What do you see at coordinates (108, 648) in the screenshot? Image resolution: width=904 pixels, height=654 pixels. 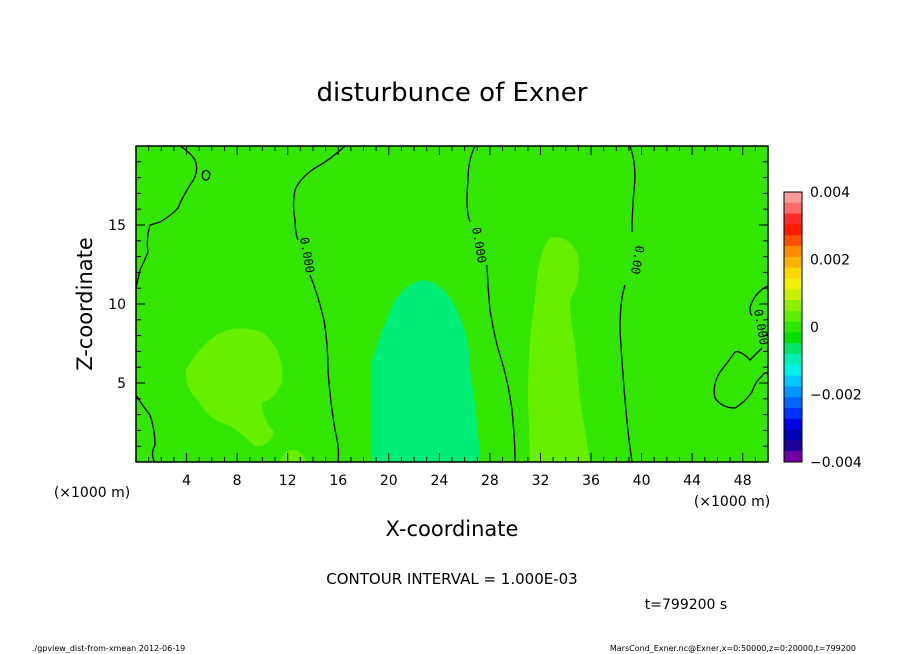 I see `footer-left: ./gpview_dist-from-xmean 2012-06-19` at bounding box center [108, 648].